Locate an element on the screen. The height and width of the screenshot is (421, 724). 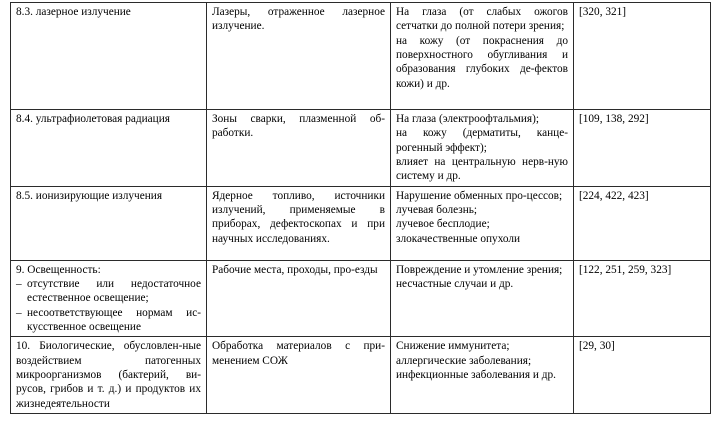
source-text: Обработка материалов с при-менением СОЖ is located at coordinates (298, 353).